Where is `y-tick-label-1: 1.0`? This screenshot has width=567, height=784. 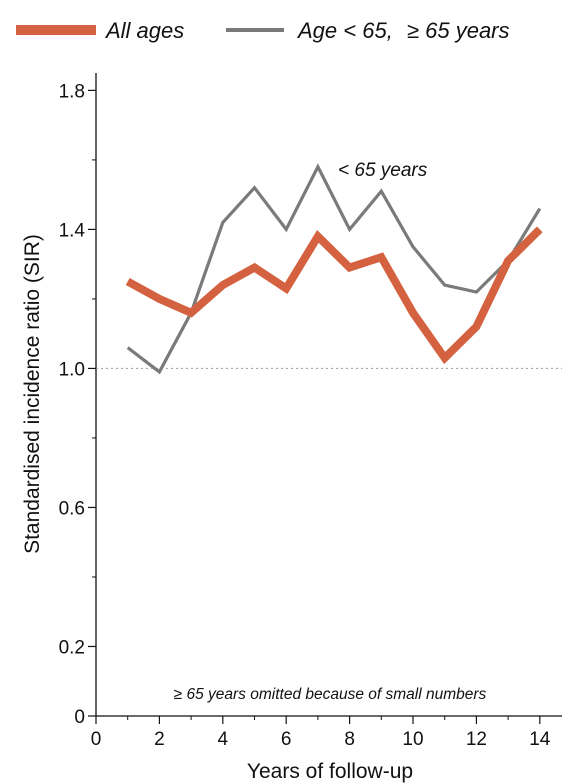 y-tick-label-1: 1.0 is located at coordinates (72, 369).